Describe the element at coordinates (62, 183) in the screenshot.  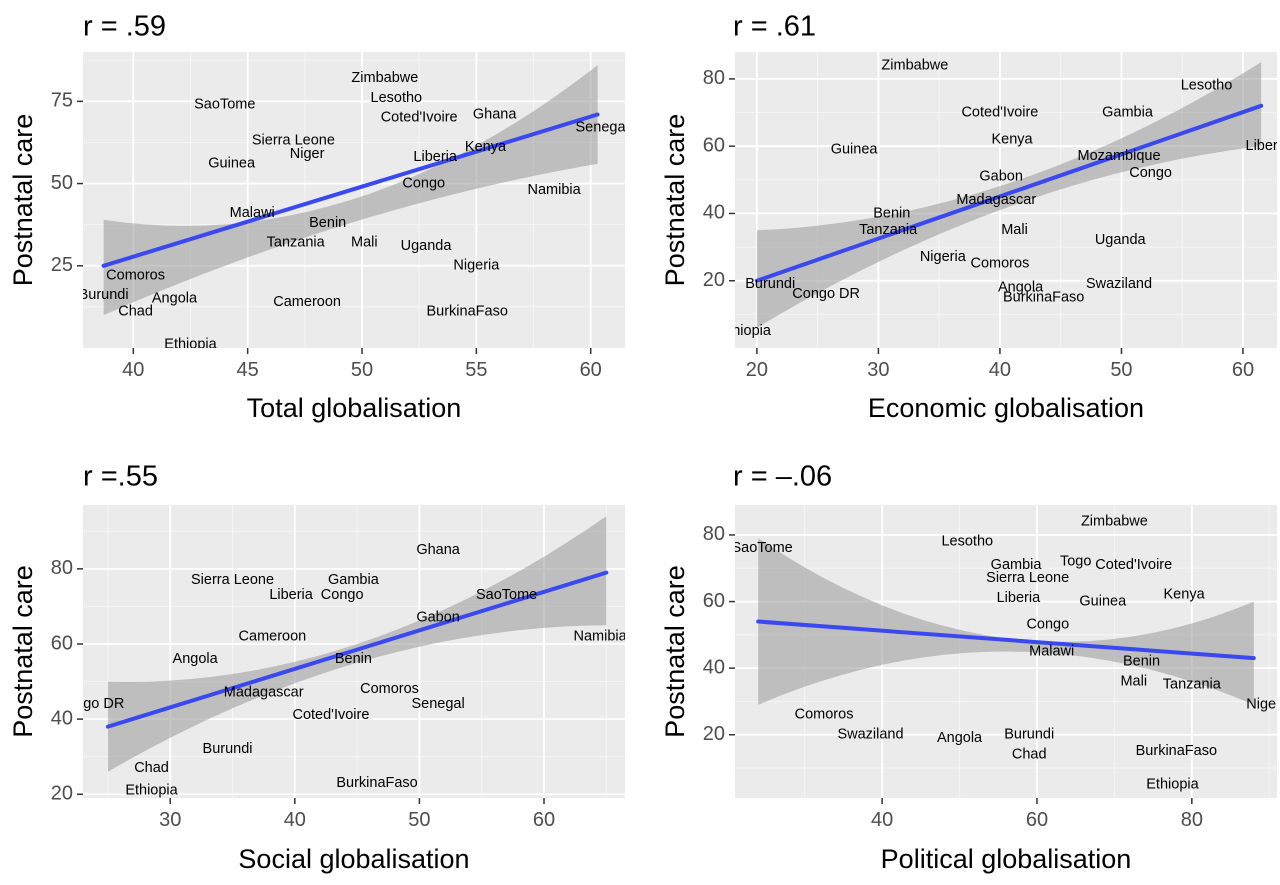
I see `y-tick-label: 50` at that location.